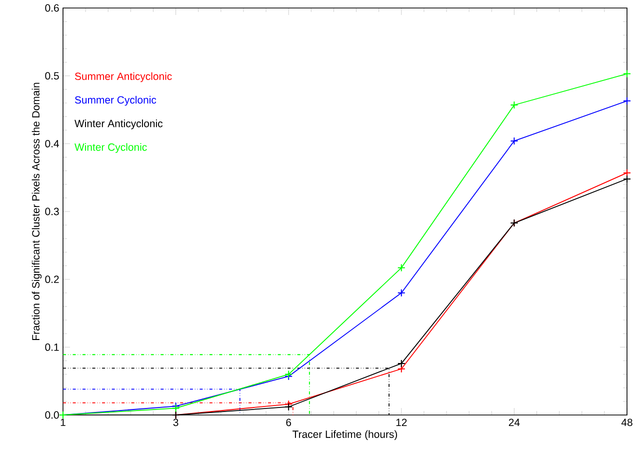  I want to click on y-tick-label: 0.4, so click(52, 144).